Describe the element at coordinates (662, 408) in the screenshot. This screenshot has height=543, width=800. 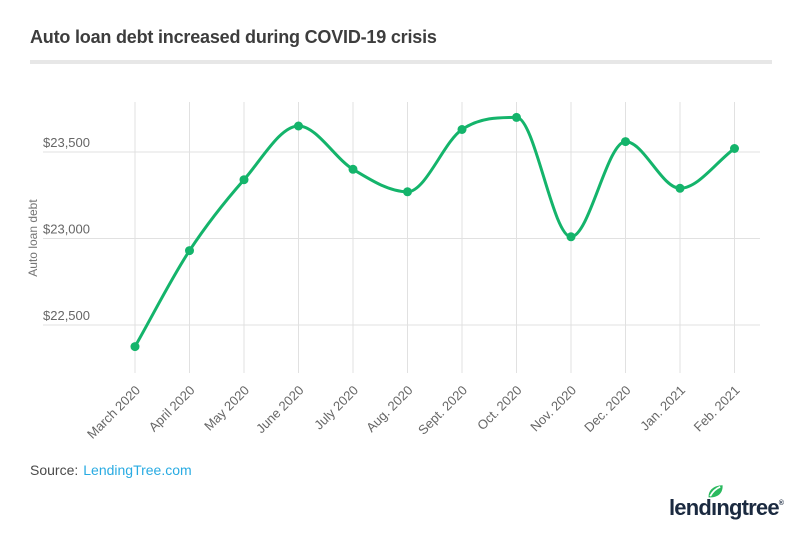
I see `x-tick-label: Jan. 2021` at that location.